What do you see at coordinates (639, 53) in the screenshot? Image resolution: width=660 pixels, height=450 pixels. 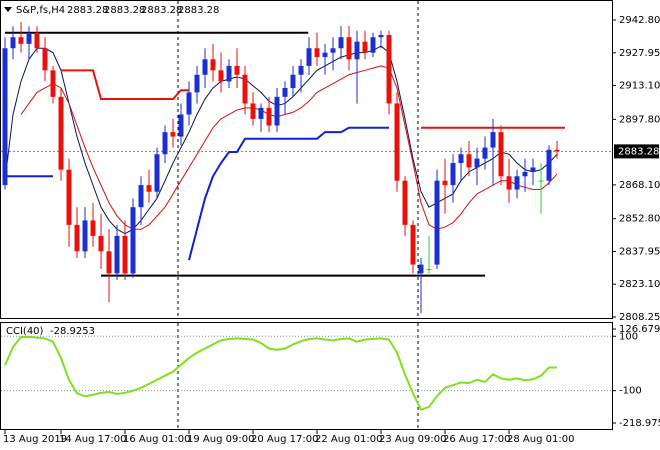 I see `y-tick-label: 2927.95` at bounding box center [639, 53].